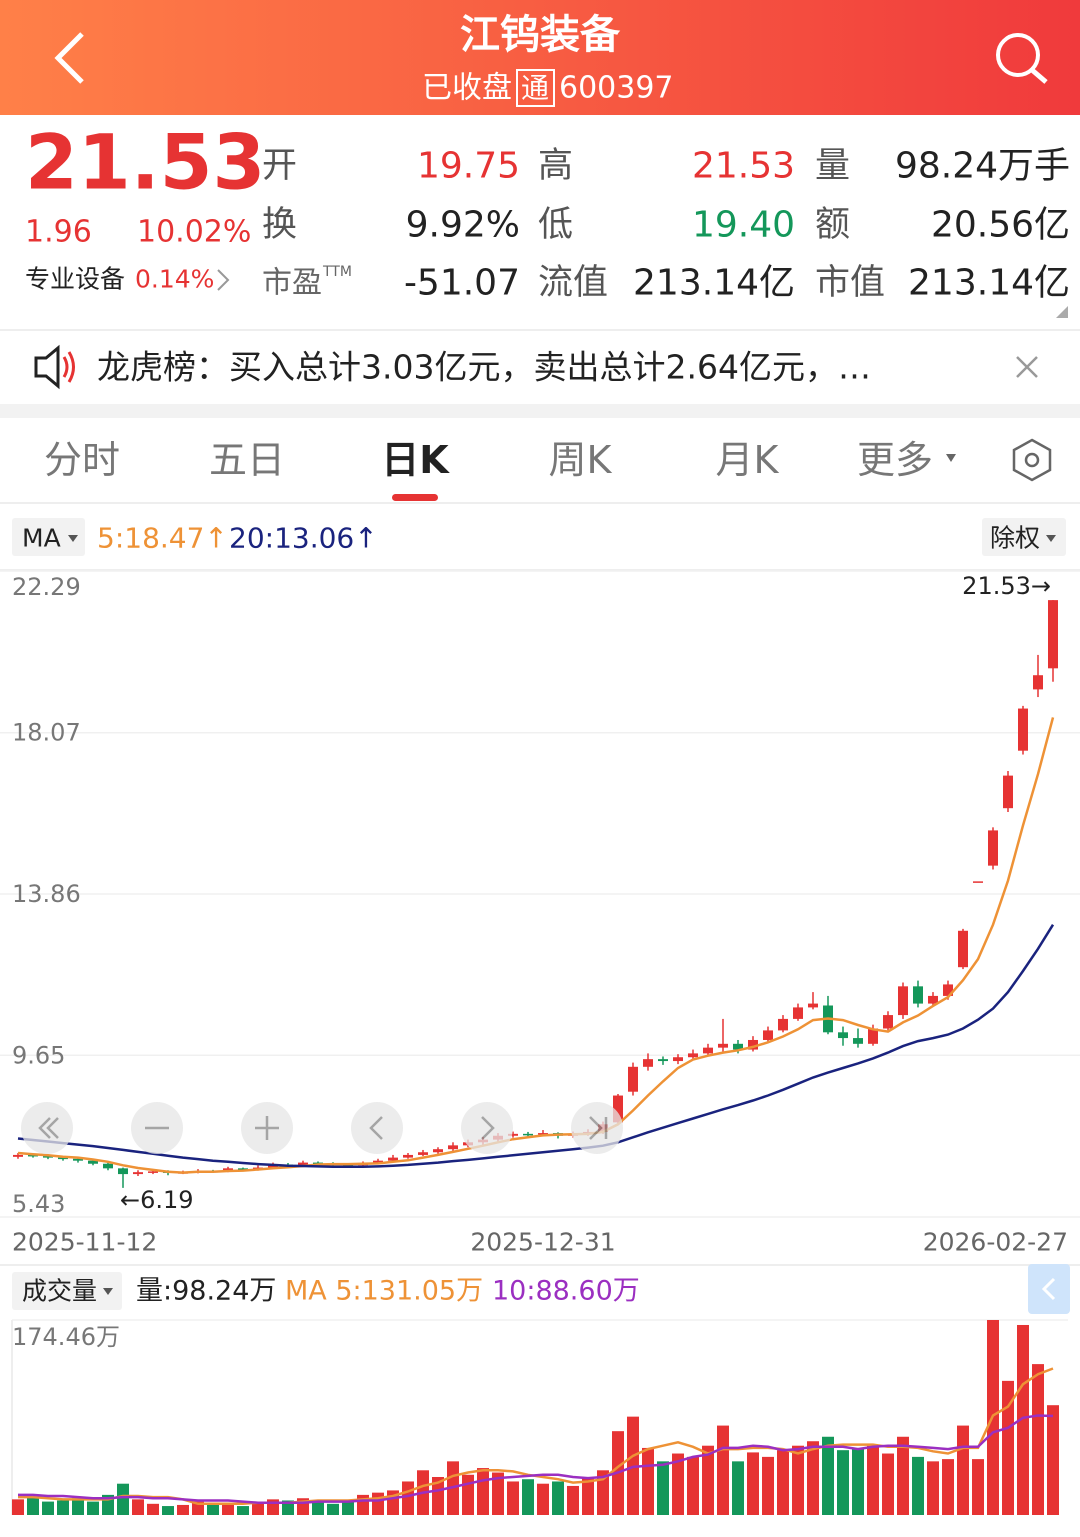  Describe the element at coordinates (581, 460) in the screenshot. I see `tab: 周K` at that location.